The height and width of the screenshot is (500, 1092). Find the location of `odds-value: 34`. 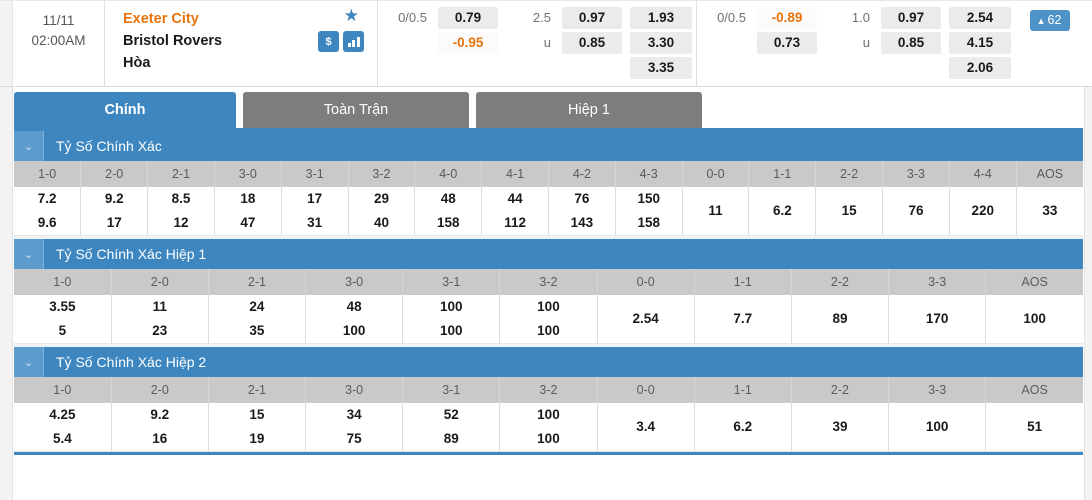

odds-value: 34 is located at coordinates (354, 414).